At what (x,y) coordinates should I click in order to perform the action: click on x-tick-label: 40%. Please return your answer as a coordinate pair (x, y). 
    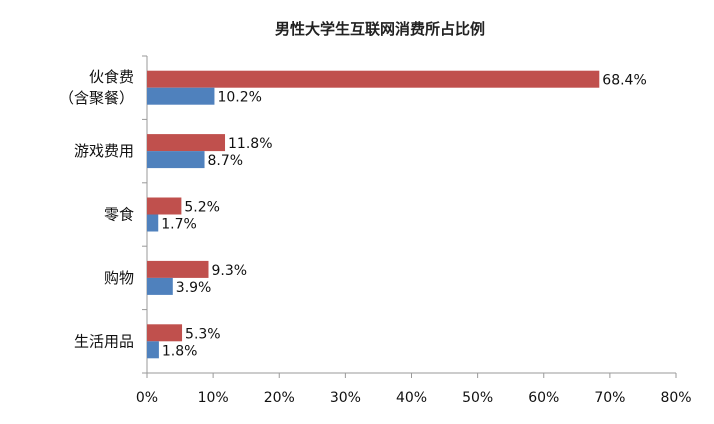
    Looking at the image, I should click on (411, 398).